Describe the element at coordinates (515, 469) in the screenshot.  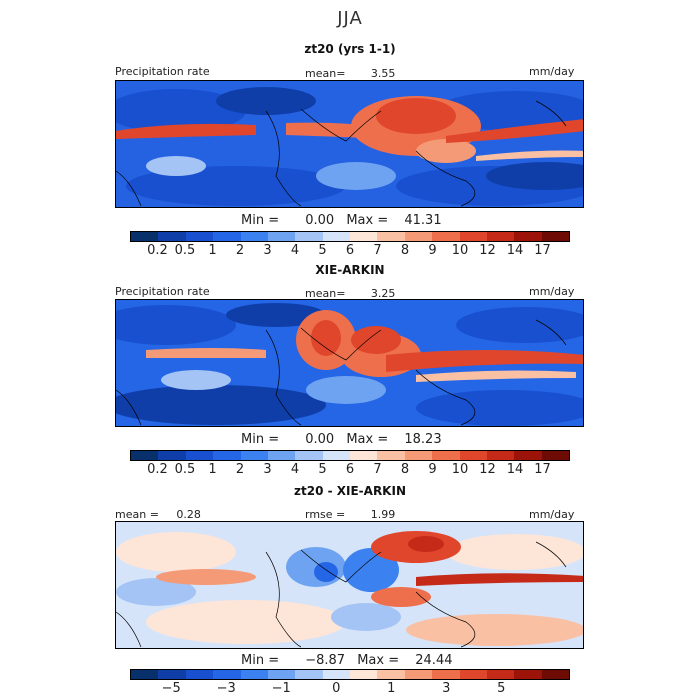
I see `colorbar-tick-label: 14` at that location.